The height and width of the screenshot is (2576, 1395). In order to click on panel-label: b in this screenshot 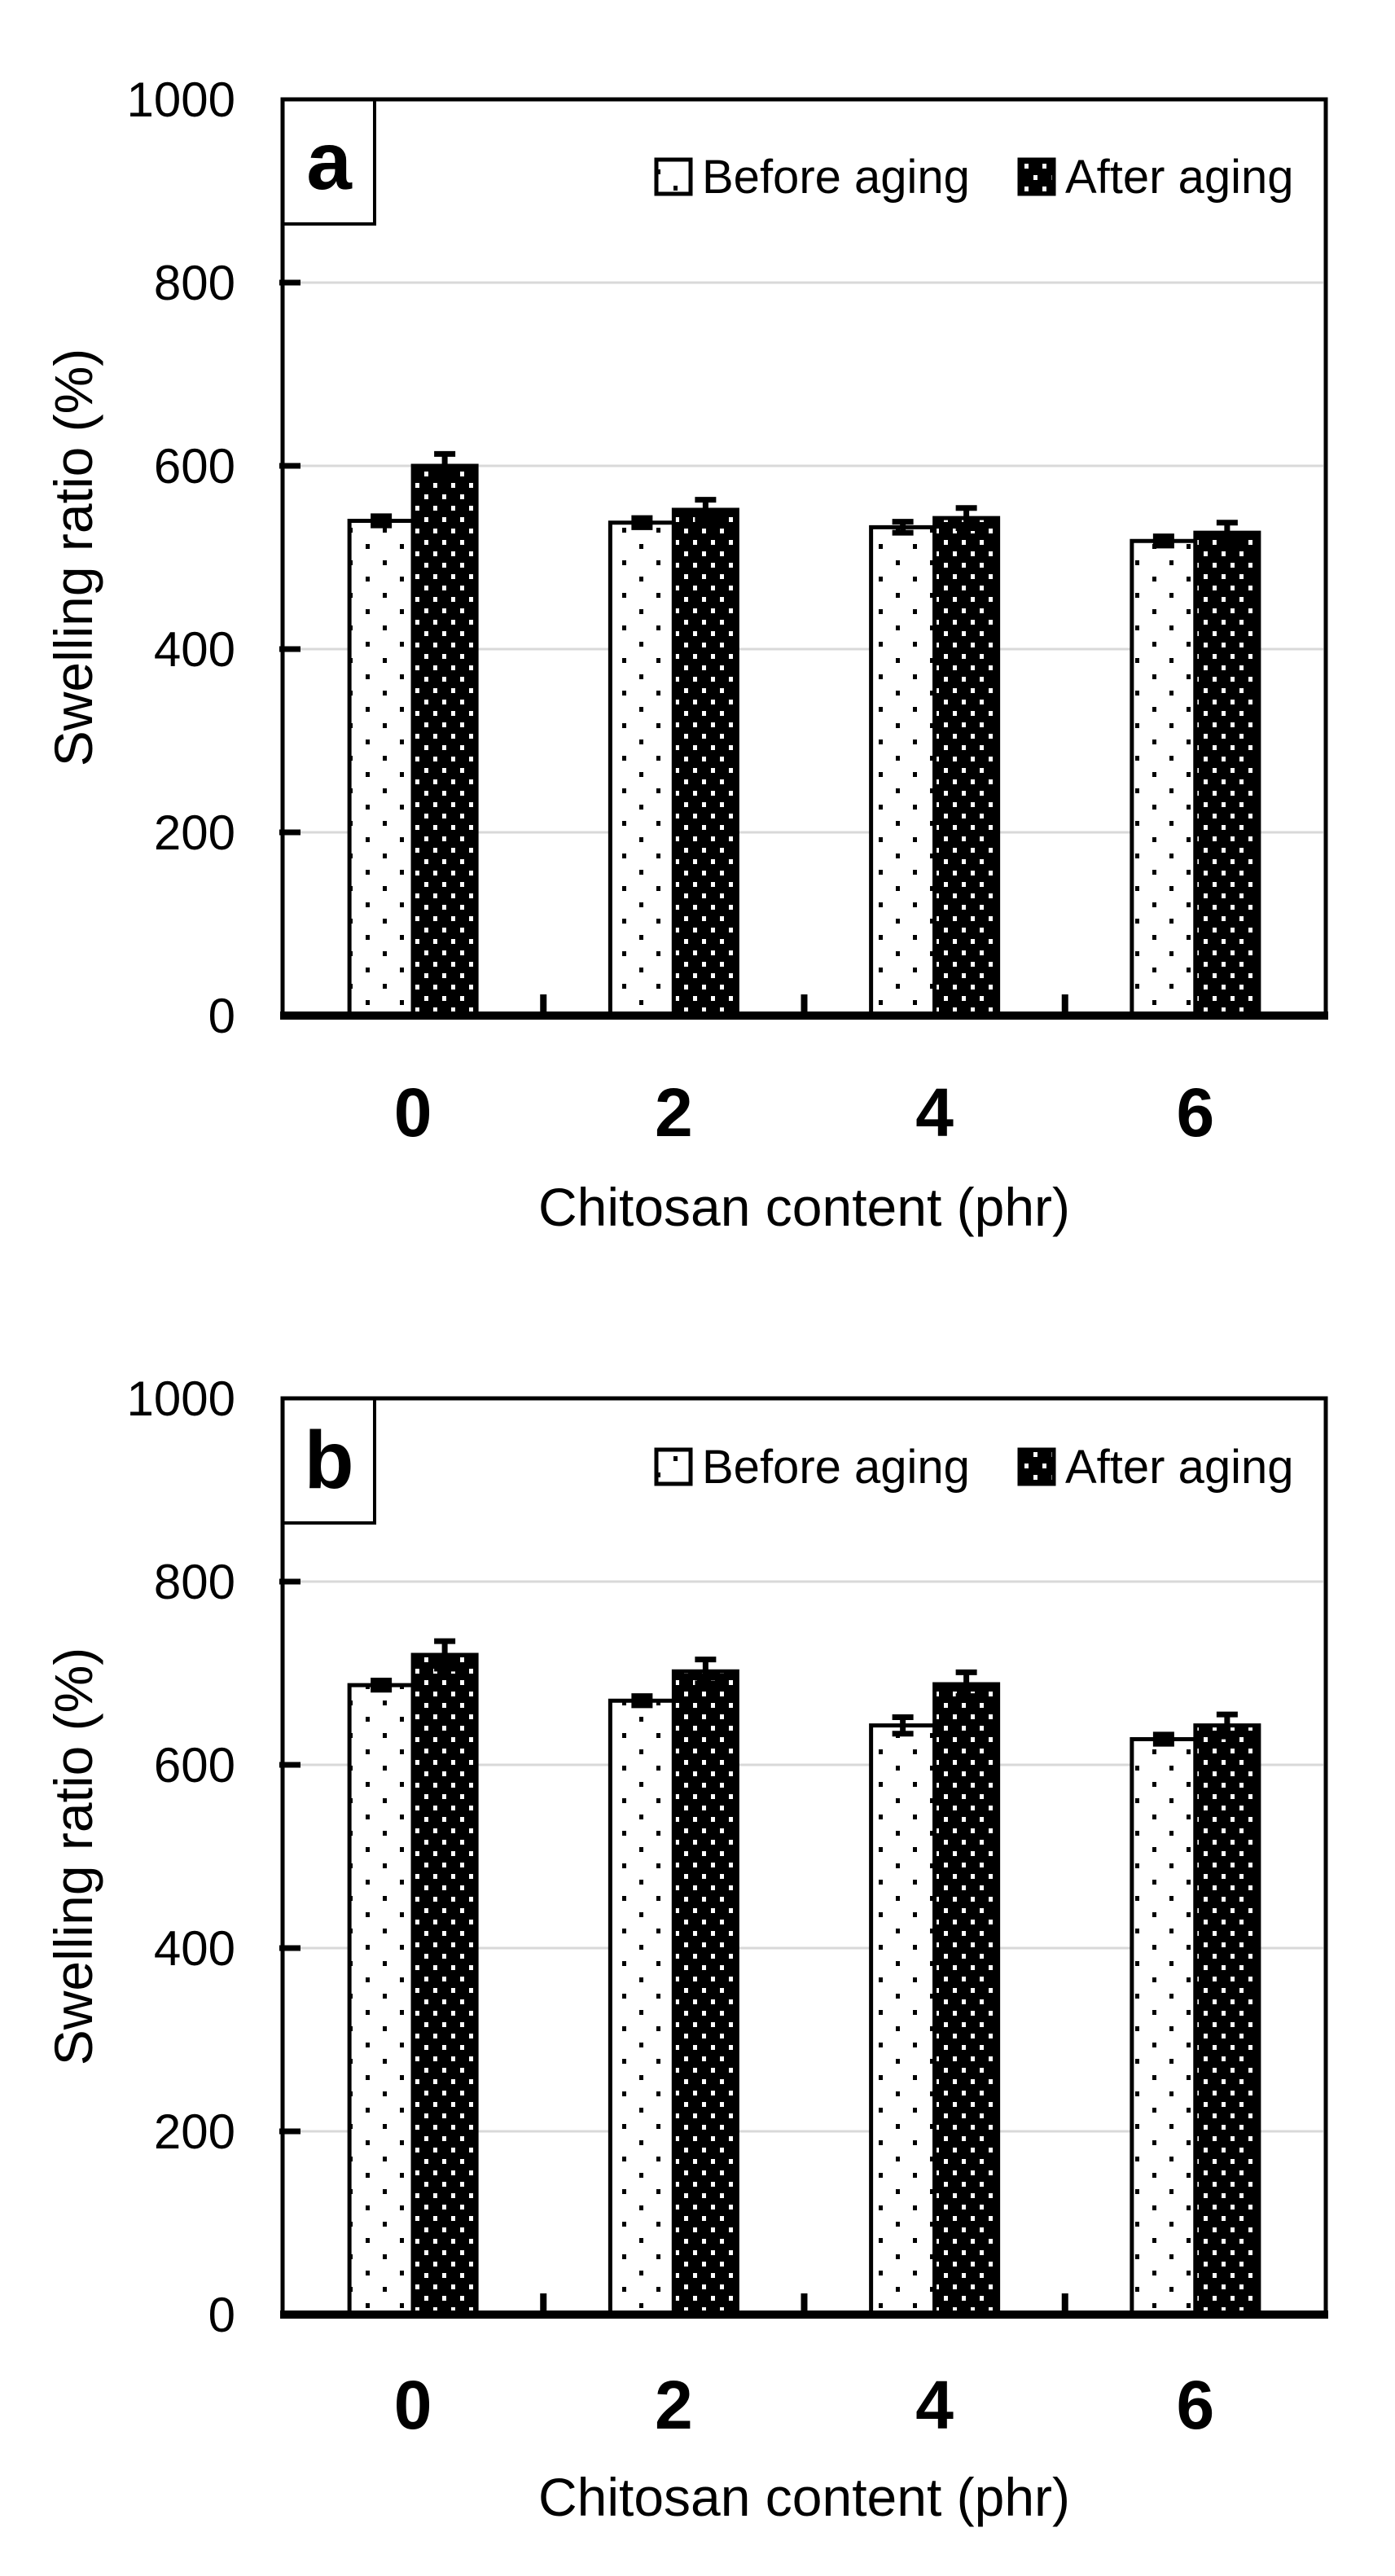, I will do `click(329, 1460)`.